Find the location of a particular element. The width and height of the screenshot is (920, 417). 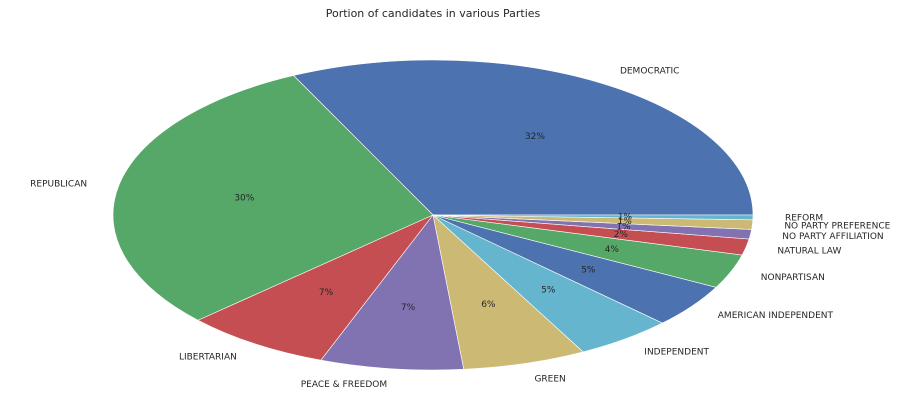

category-label-no-party-affiliation: NO PARTY AFFILIATION is located at coordinates (832, 237).